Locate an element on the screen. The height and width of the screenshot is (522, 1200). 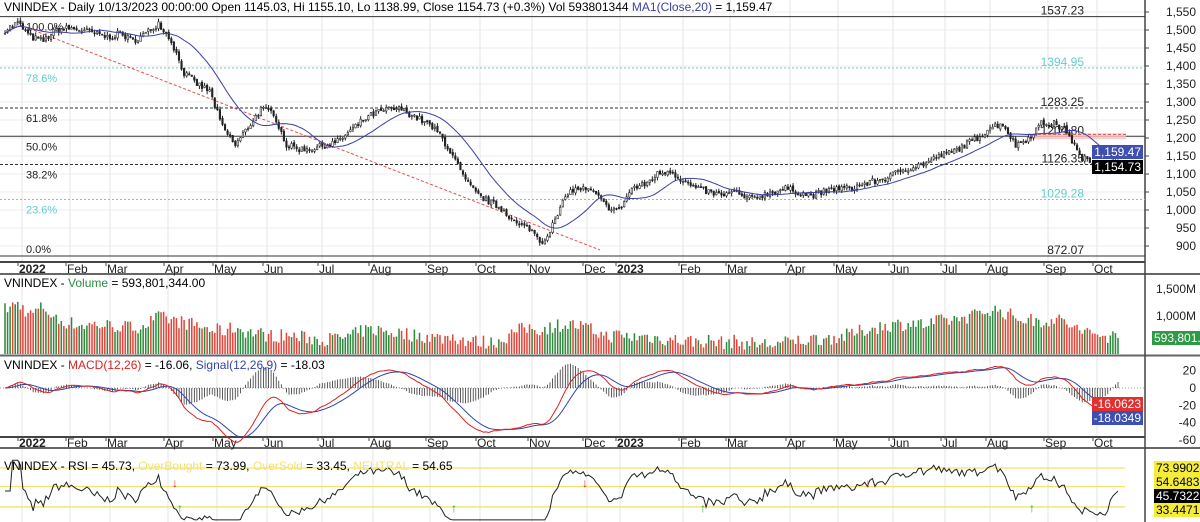
price-tick-label: 1,150 is located at coordinates (1181, 156).